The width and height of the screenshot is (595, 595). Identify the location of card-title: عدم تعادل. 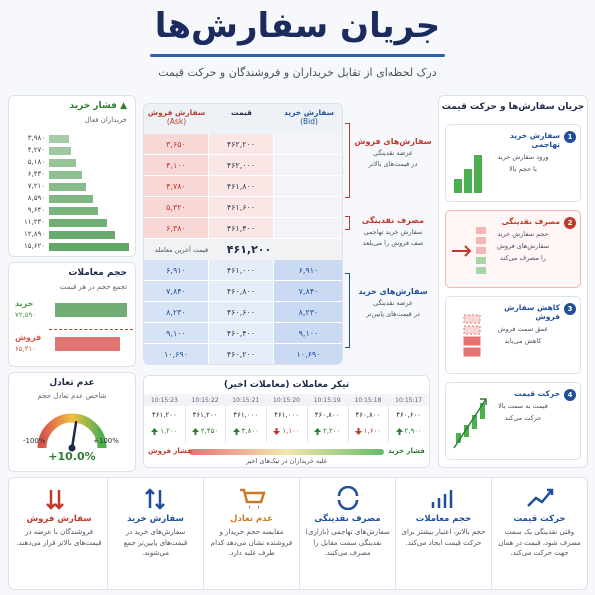
(251, 519).